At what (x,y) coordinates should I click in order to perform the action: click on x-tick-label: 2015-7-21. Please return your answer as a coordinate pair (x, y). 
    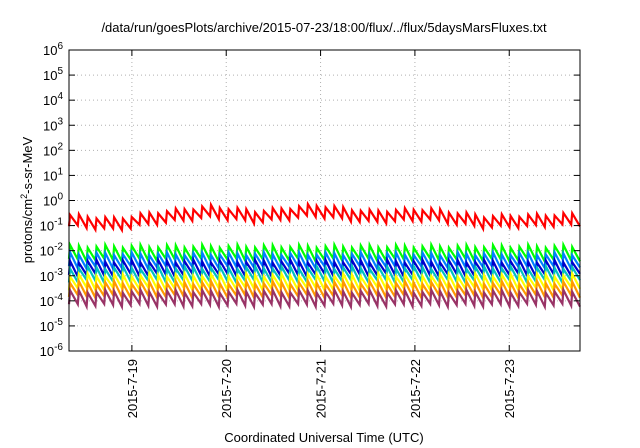
    Looking at the image, I should click on (321, 388).